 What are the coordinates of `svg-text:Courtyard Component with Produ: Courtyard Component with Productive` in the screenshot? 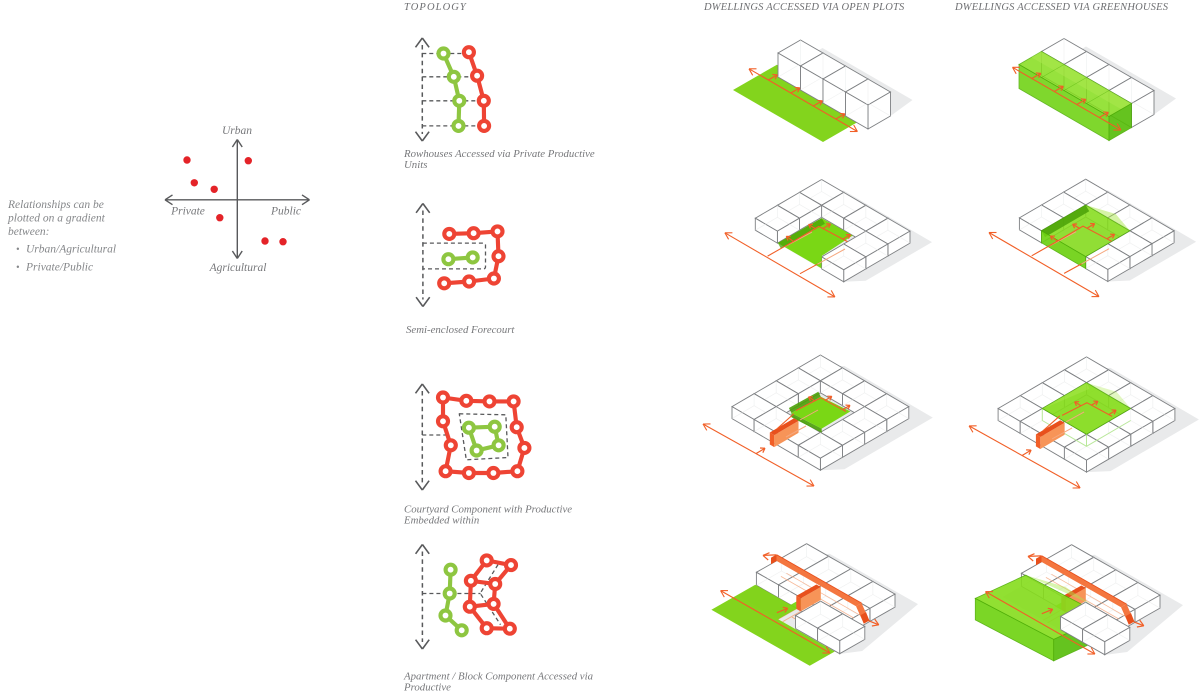 It's located at (488, 510).